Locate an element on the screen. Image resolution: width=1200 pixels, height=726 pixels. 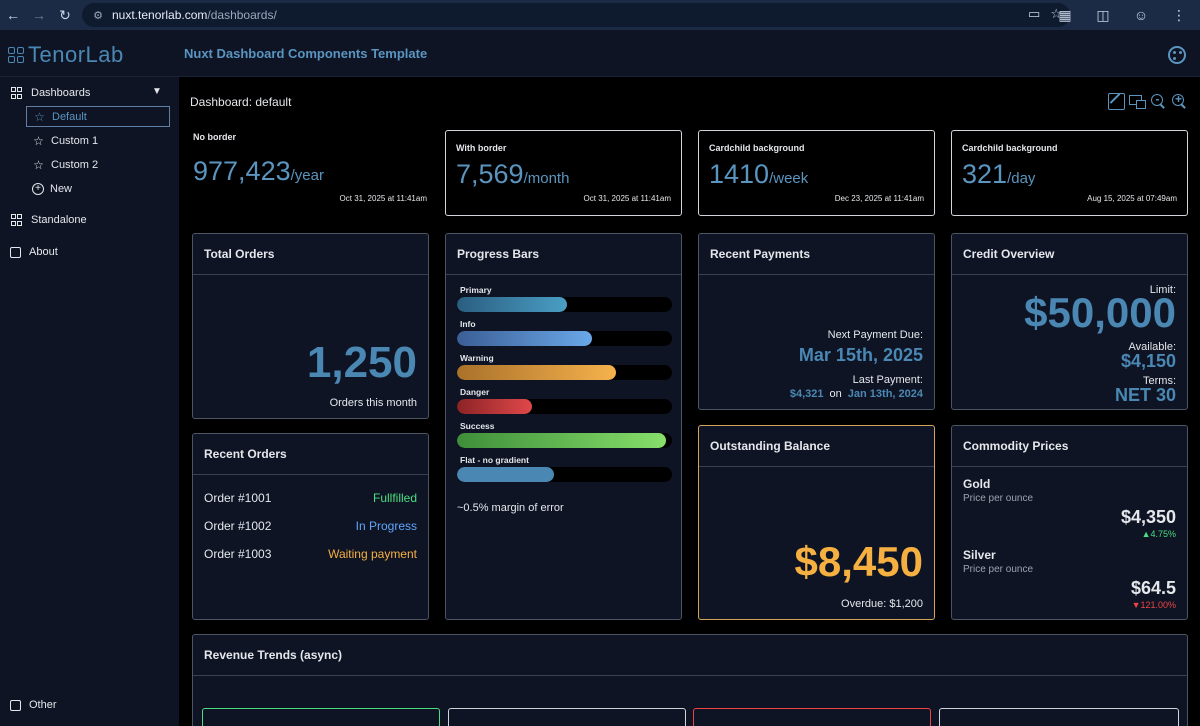
stat-timestamp: Aug 15, 2025 at 07:49am is located at coordinates (1132, 198).